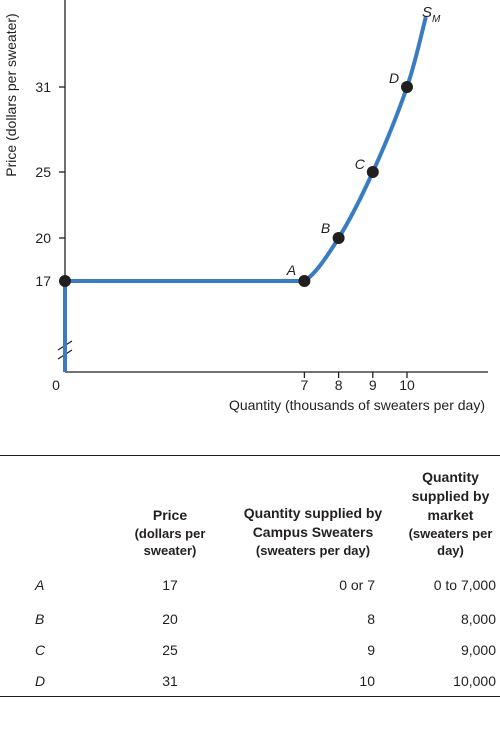  What do you see at coordinates (427, 12) in the screenshot?
I see `curve-label-main: S` at bounding box center [427, 12].